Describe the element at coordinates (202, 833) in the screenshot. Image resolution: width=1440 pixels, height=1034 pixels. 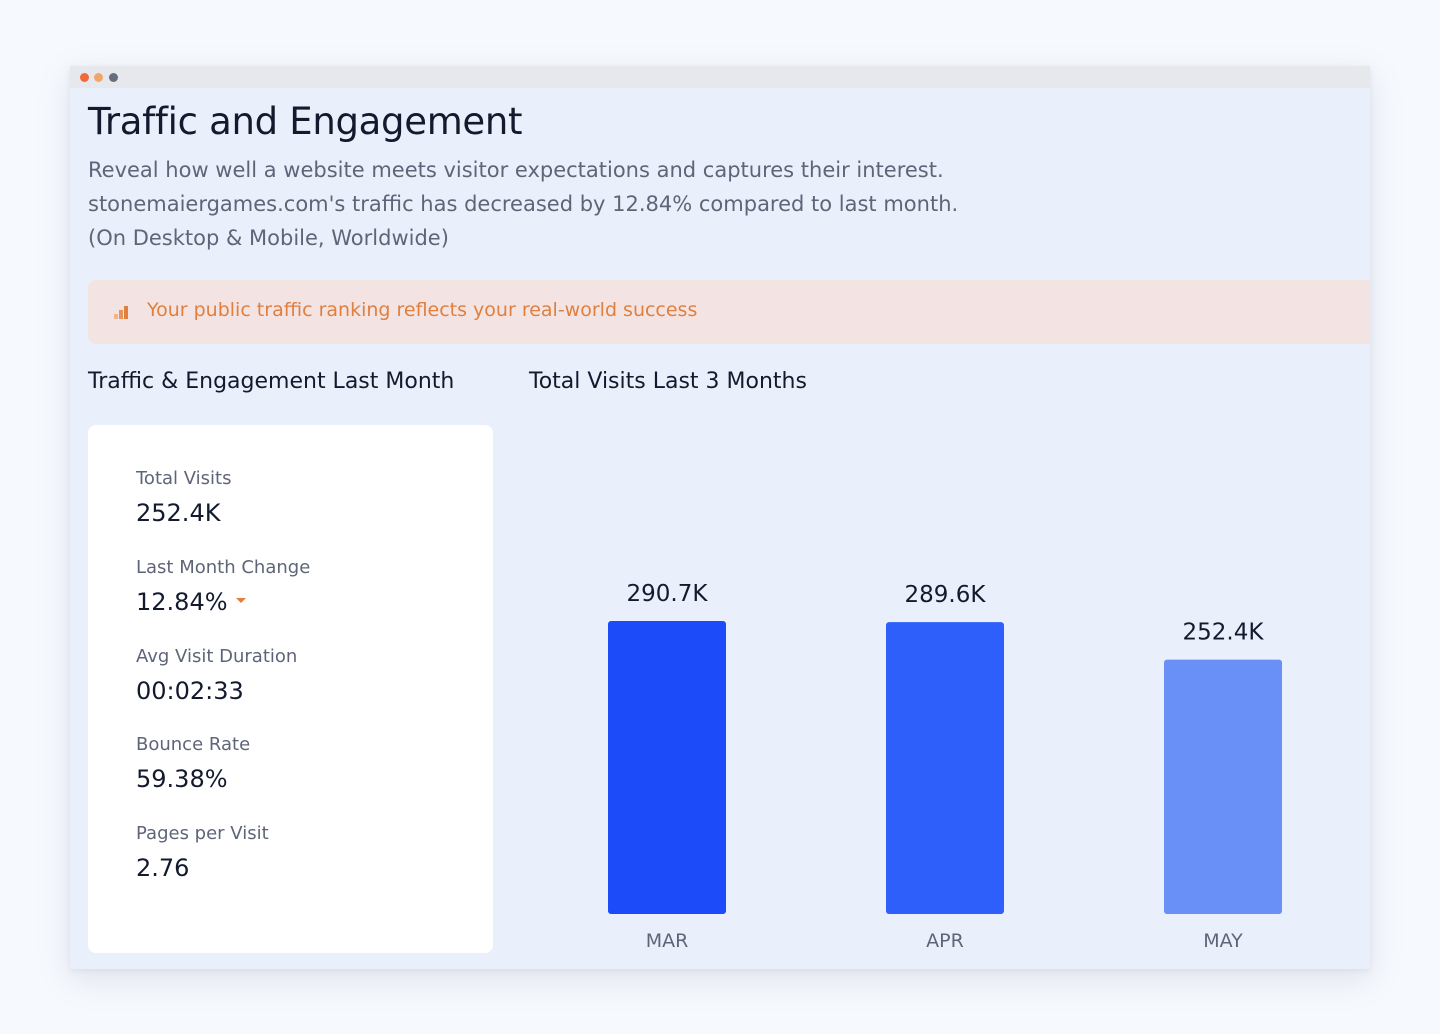
I see `stat-label: Pages per Visit` at that location.